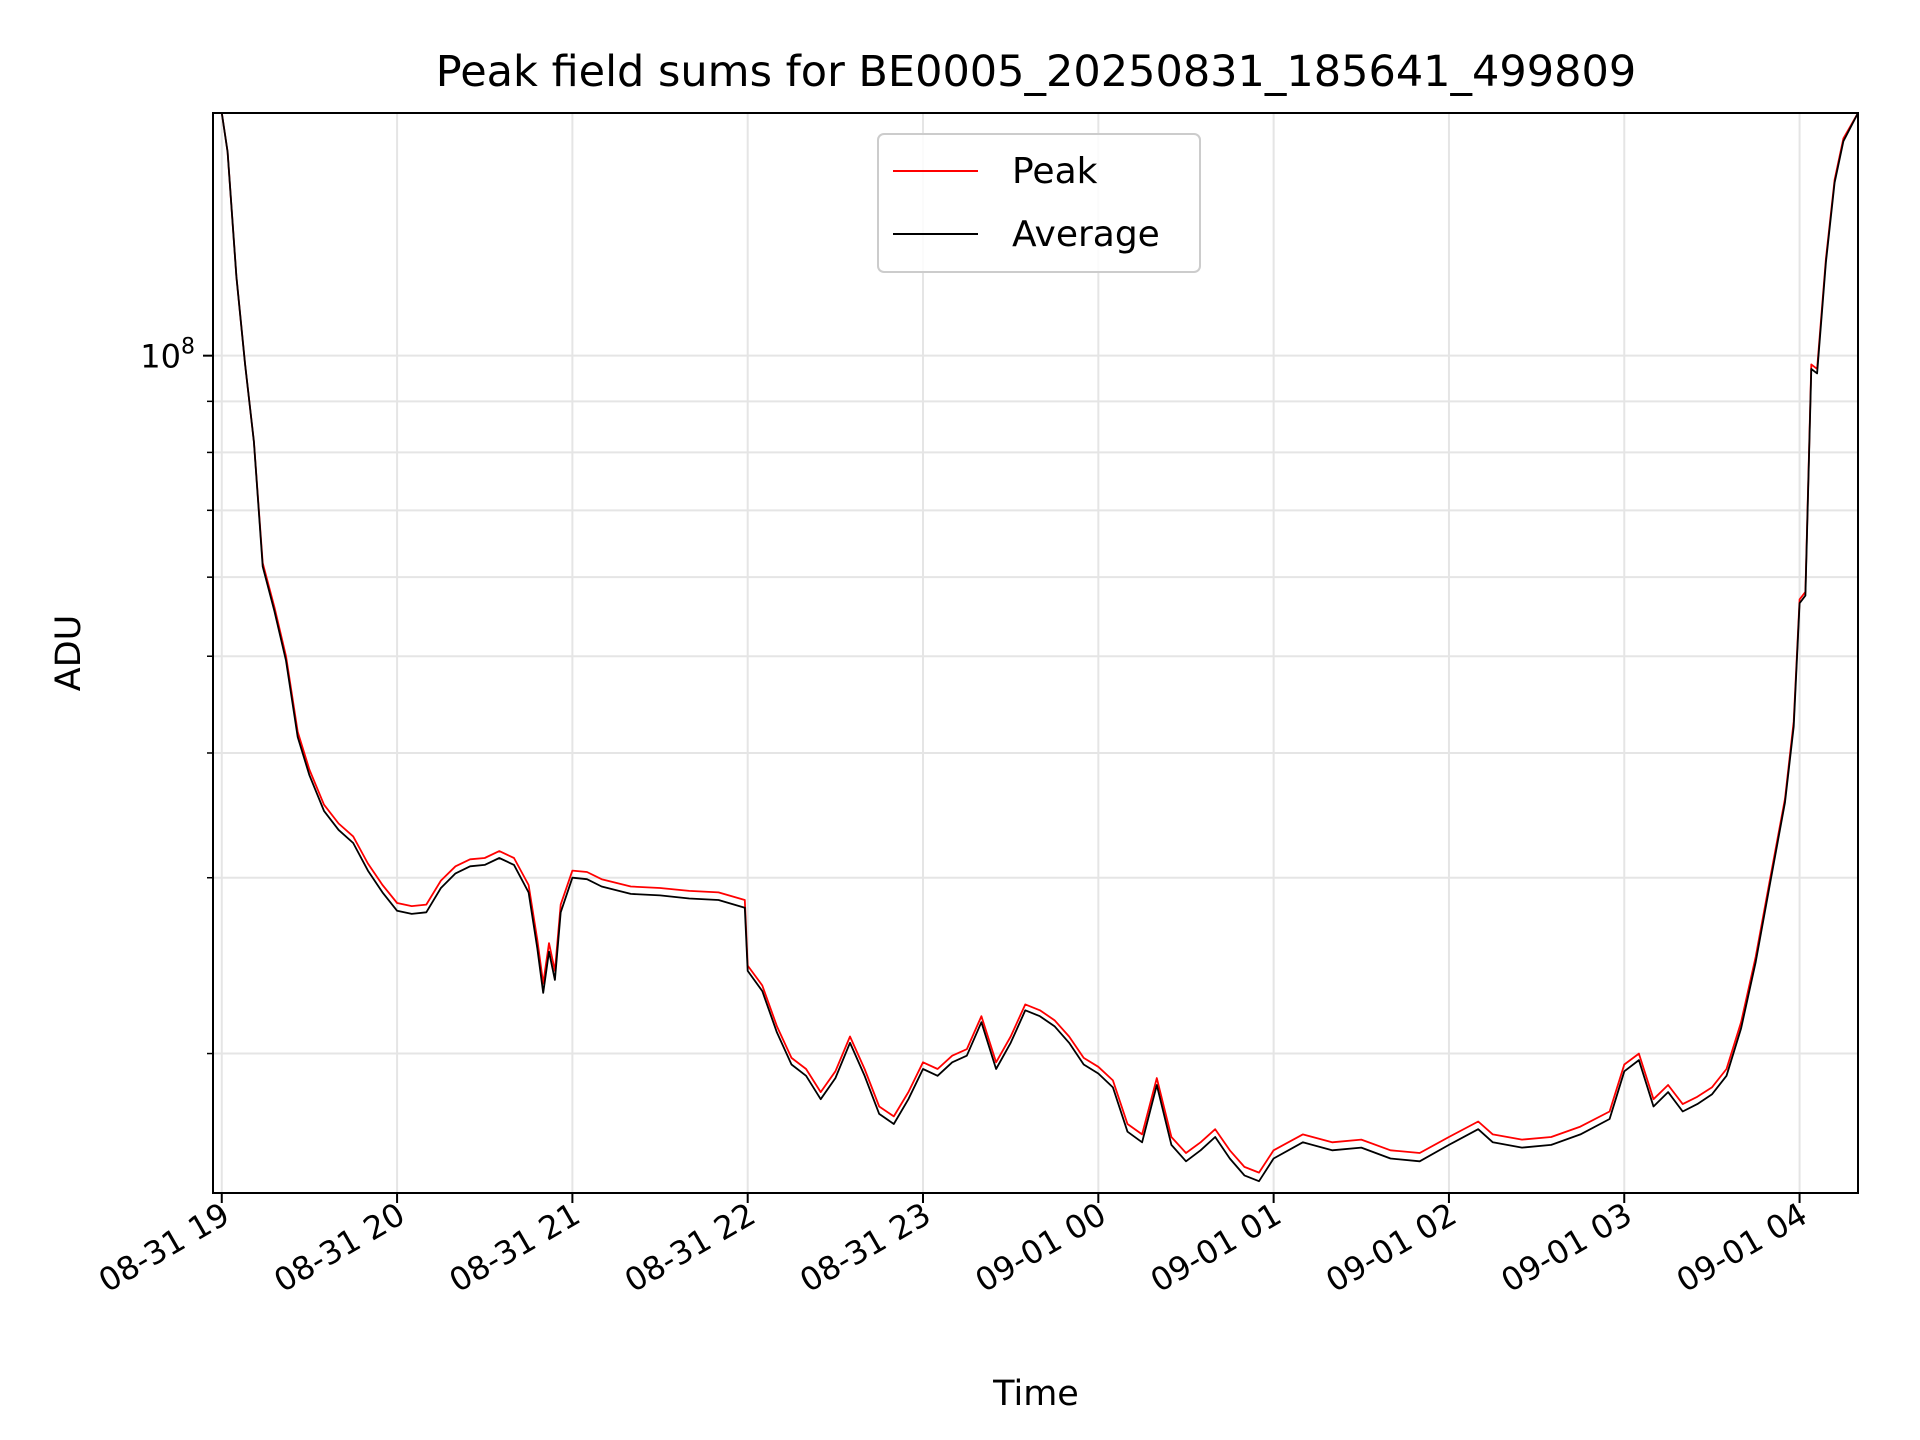 This screenshot has width=1920, height=1440. I want to click on y-tick-label: 108, so click(167, 355).